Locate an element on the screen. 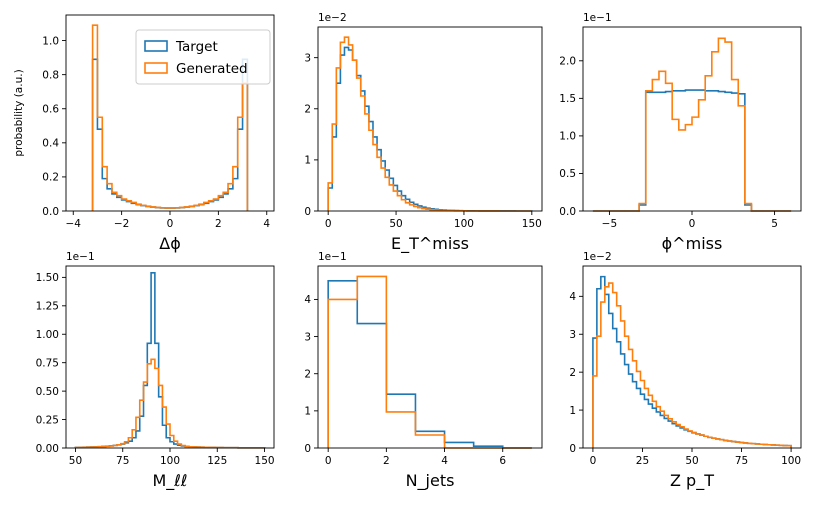  x-tick-label: 6 is located at coordinates (502, 461).